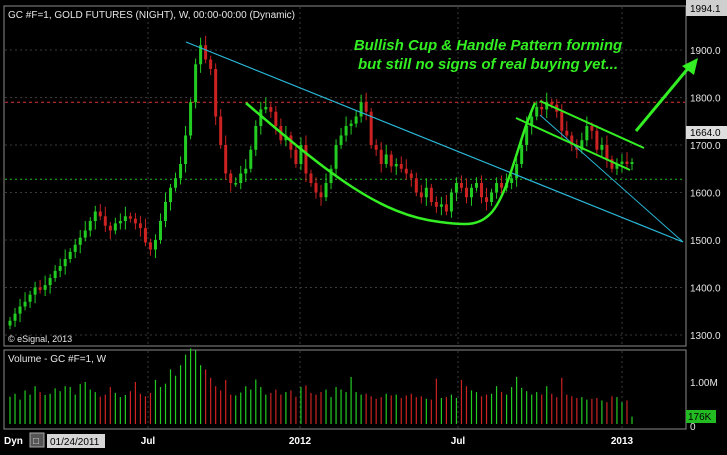 This screenshot has height=455, width=727. Describe the element at coordinates (705, 133) in the screenshot. I see `last-price-label: 1664.0` at that location.